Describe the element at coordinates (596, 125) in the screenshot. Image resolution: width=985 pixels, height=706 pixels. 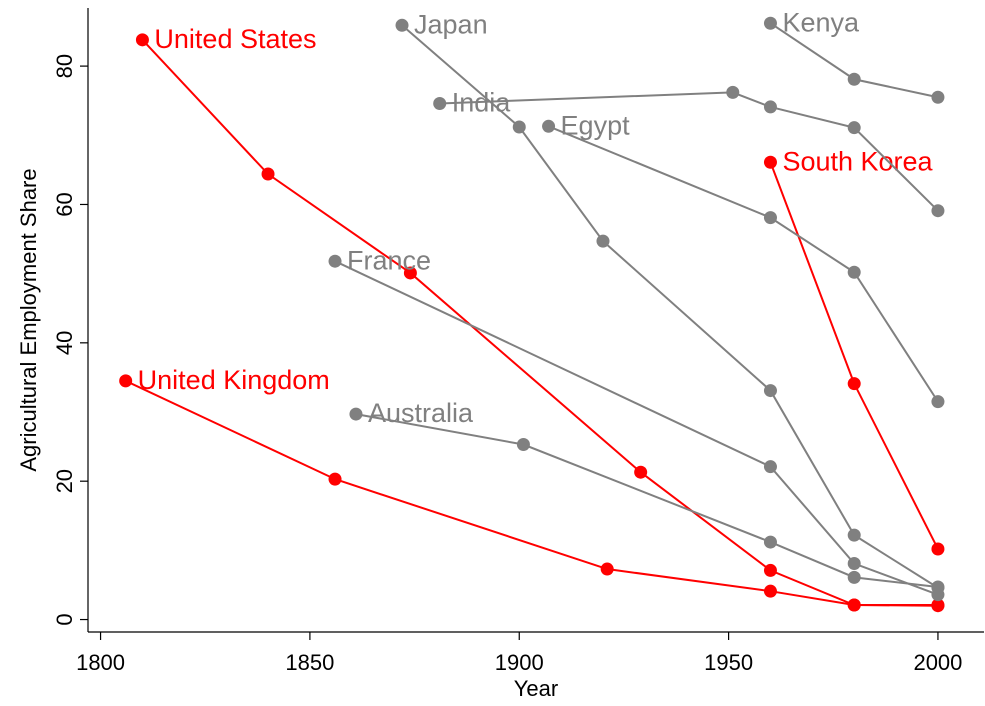
I see `series-label: Egypt` at that location.